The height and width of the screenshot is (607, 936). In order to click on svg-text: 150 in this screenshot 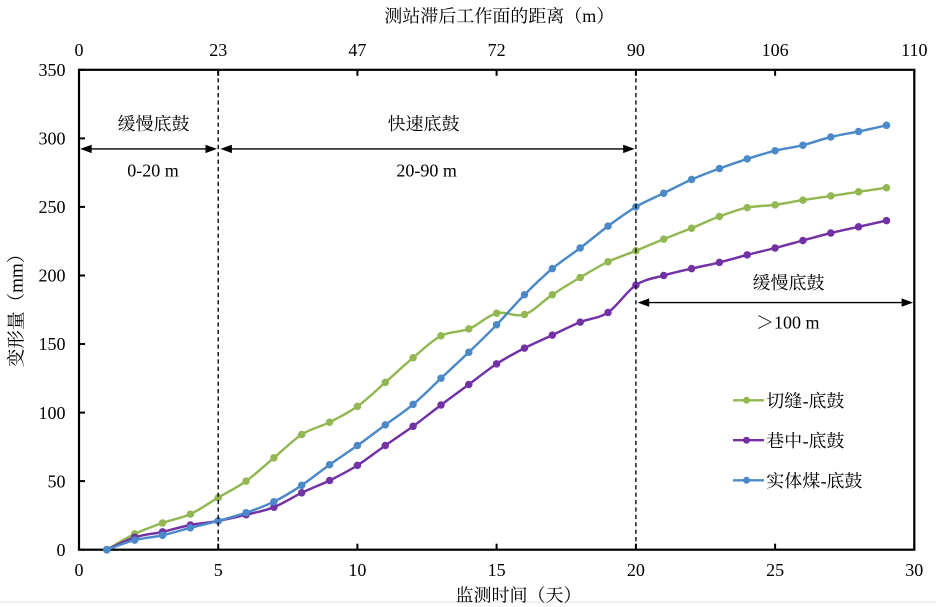, I will do `click(52, 344)`.